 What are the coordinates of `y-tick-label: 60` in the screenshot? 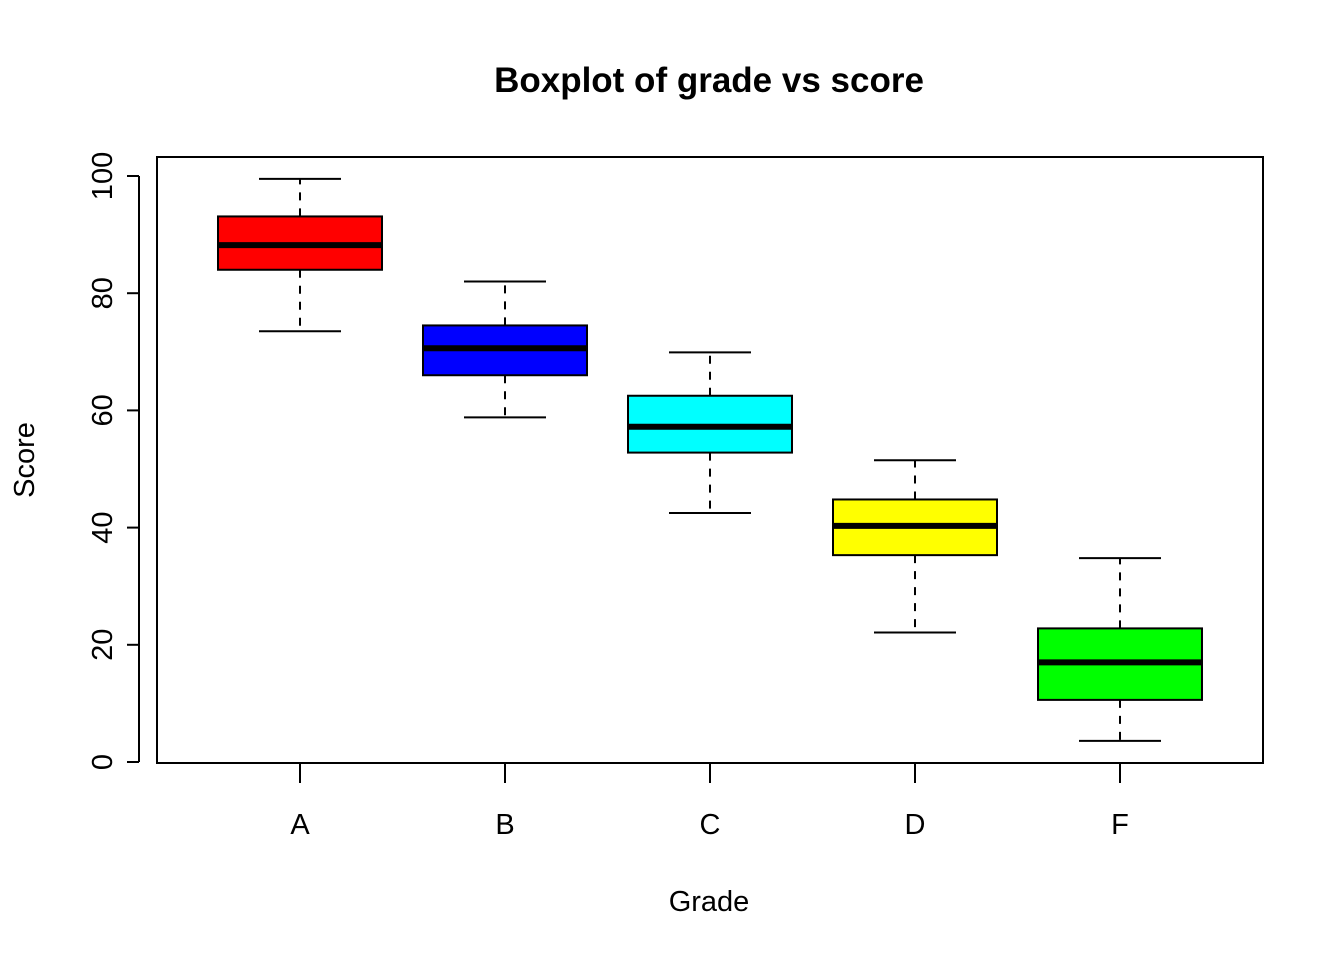 It's located at (103, 410).